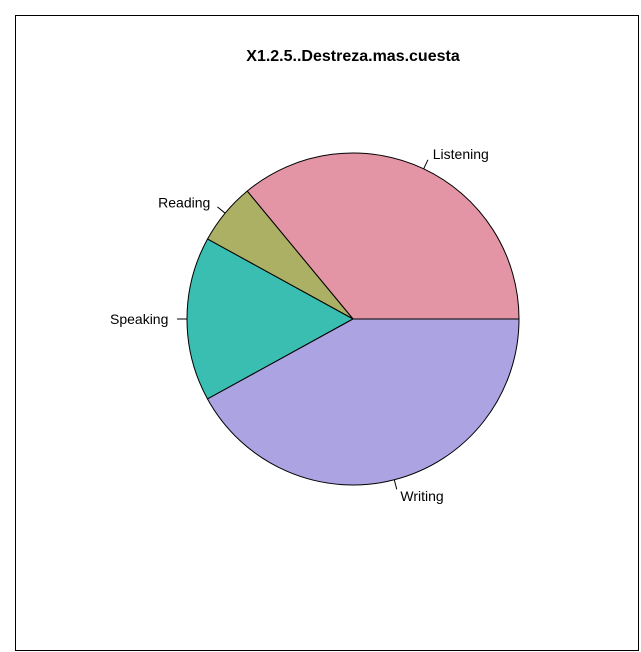  What do you see at coordinates (426, 164) in the screenshot?
I see `label-tick-listening` at bounding box center [426, 164].